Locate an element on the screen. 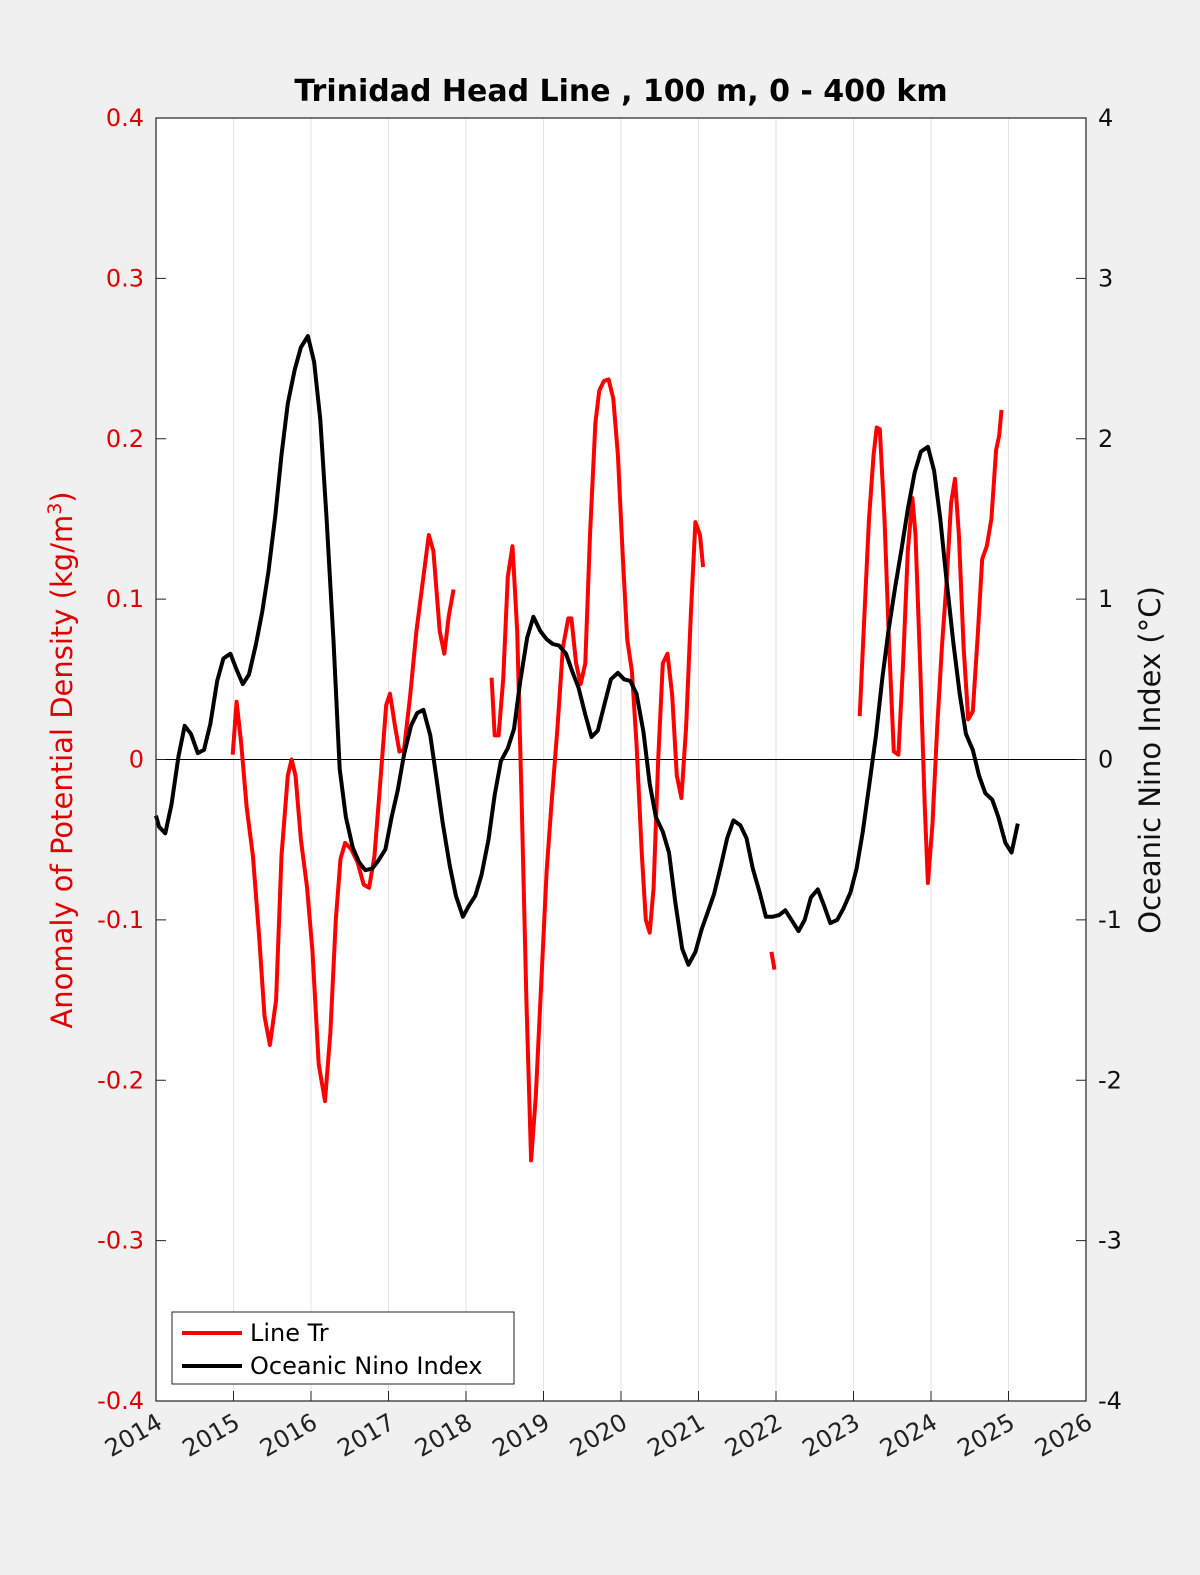 Image resolution: width=1200 pixels, height=1575 pixels. y-right-tick-label: -1 is located at coordinates (1110, 920).